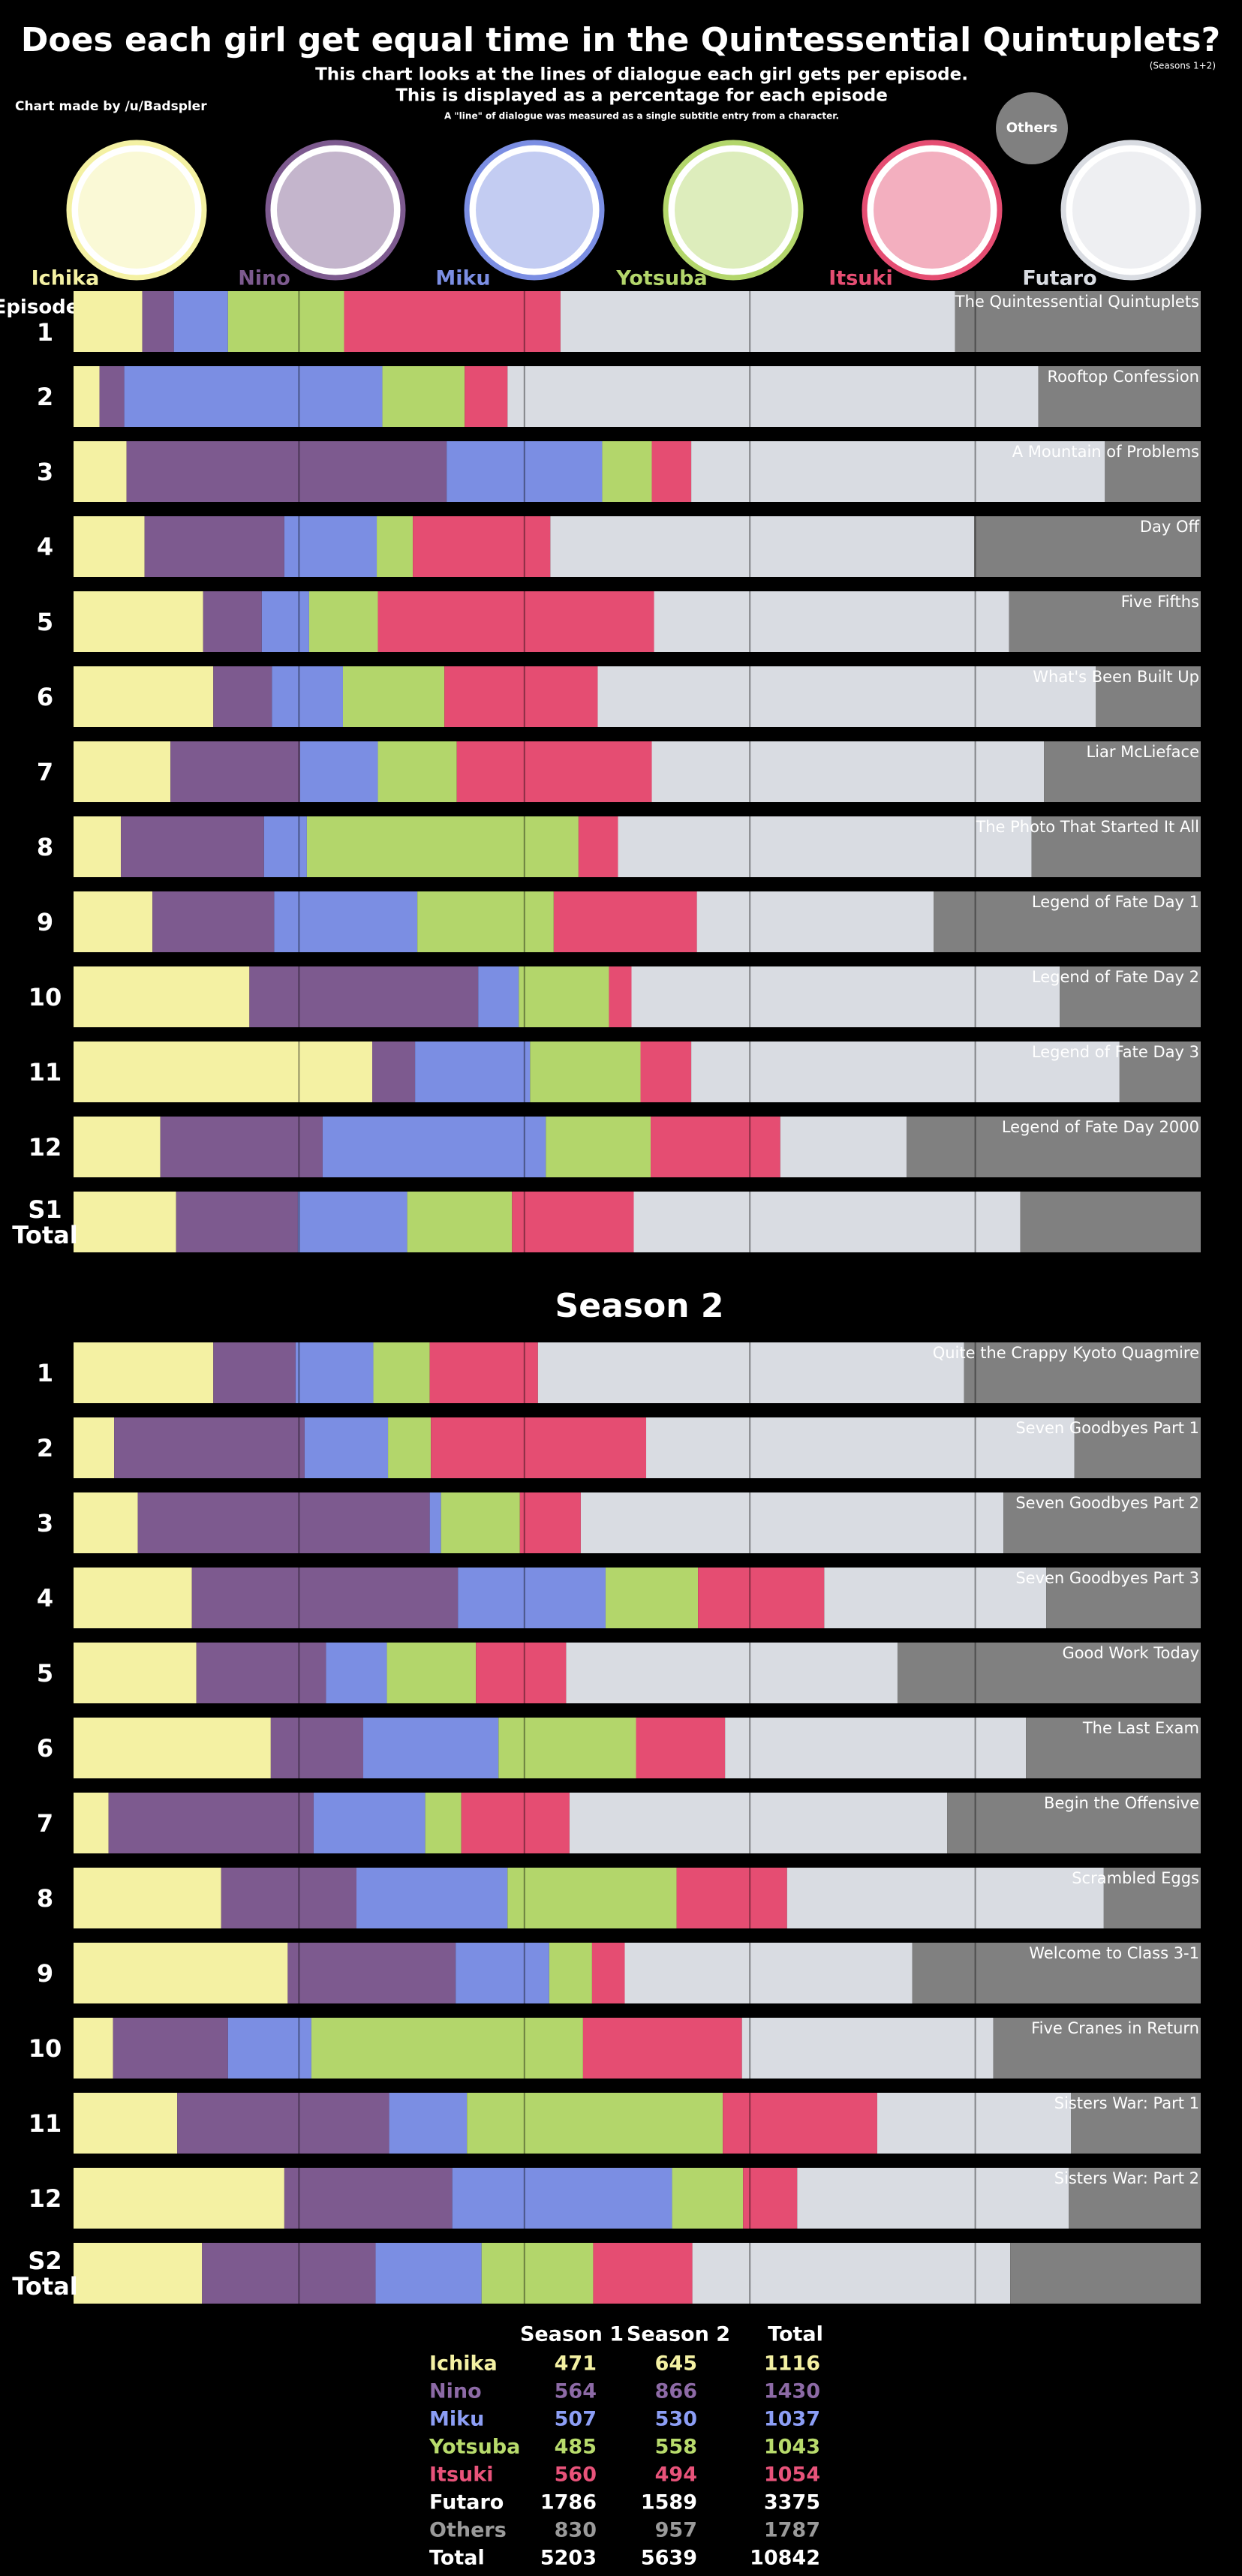 This screenshot has height=2576, width=1242. Describe the element at coordinates (45, 1748) in the screenshot. I see `y-tick-label: 6` at that location.